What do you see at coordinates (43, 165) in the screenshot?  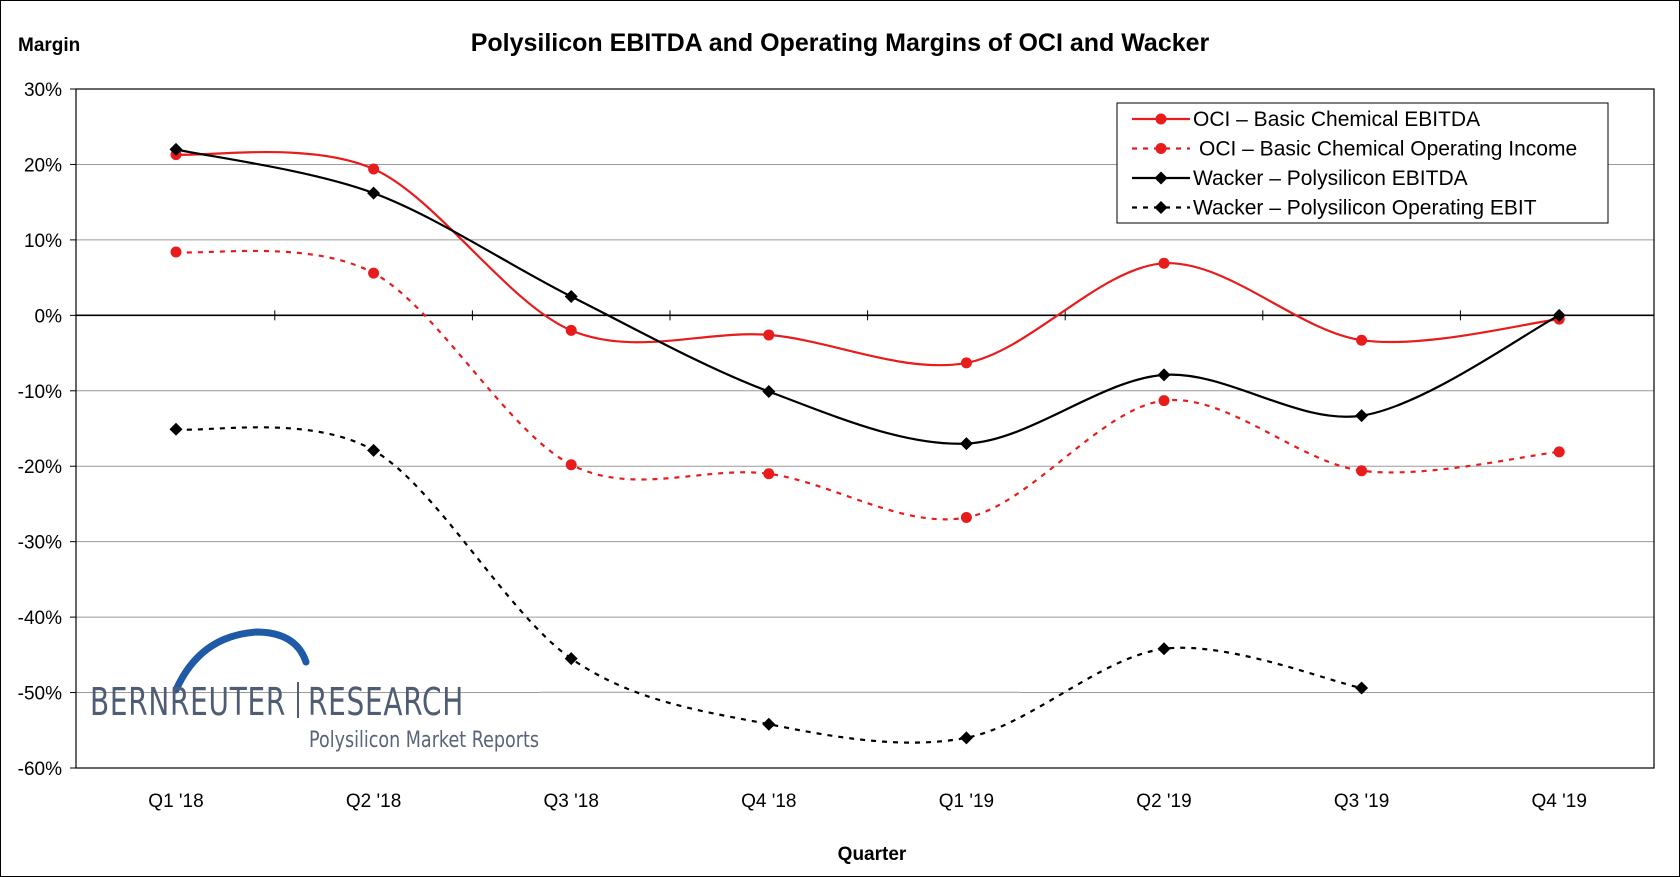 I see `y-tick-label: 20%` at bounding box center [43, 165].